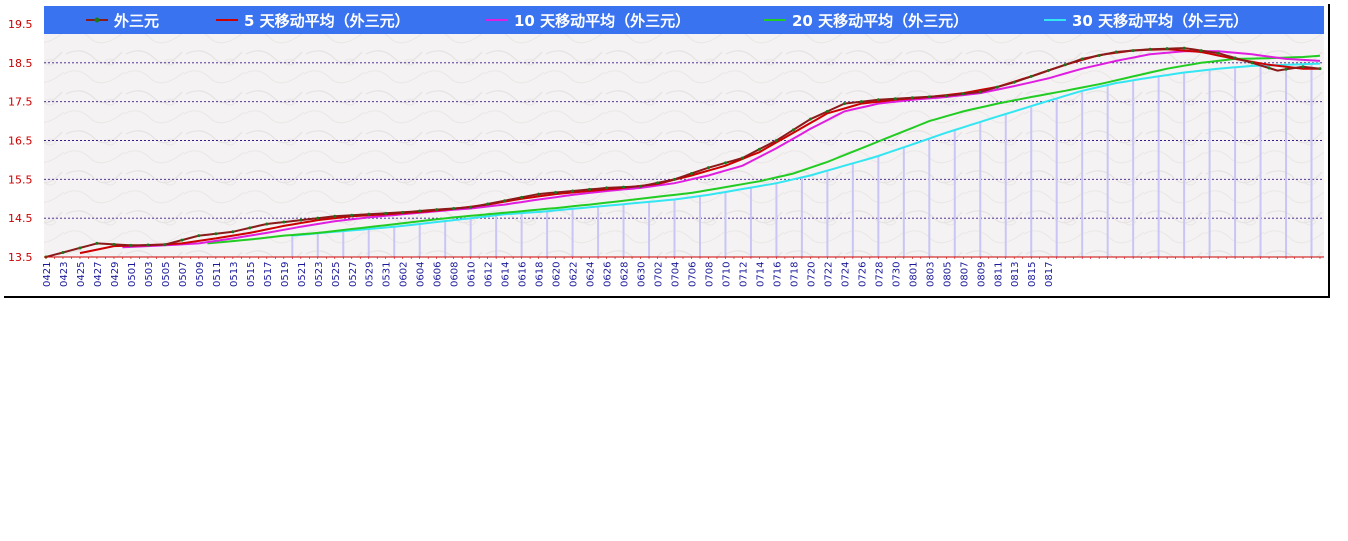 The height and width of the screenshot is (541, 1348). I want to click on y-tick-label: 17.5, so click(20, 102).